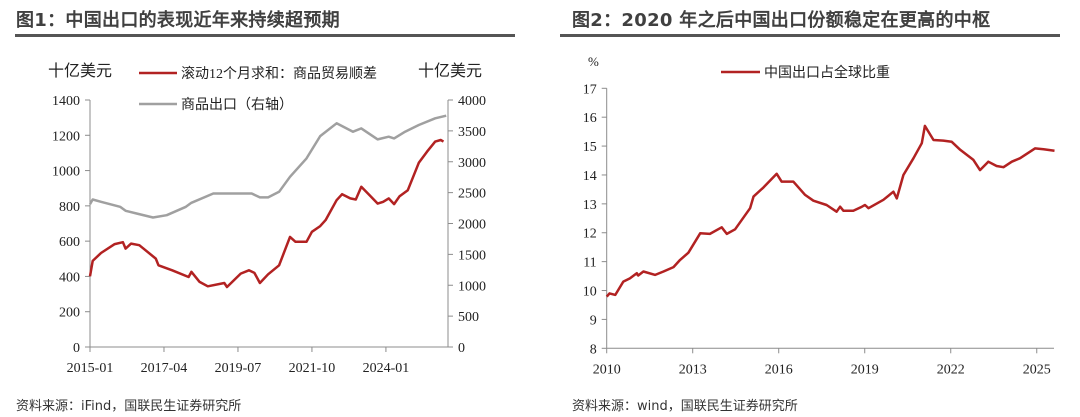 This screenshot has height=417, width=1080. Describe the element at coordinates (685, 406) in the screenshot. I see `figure2-source: 资料来源：wind，国联民生证券研究所` at that location.